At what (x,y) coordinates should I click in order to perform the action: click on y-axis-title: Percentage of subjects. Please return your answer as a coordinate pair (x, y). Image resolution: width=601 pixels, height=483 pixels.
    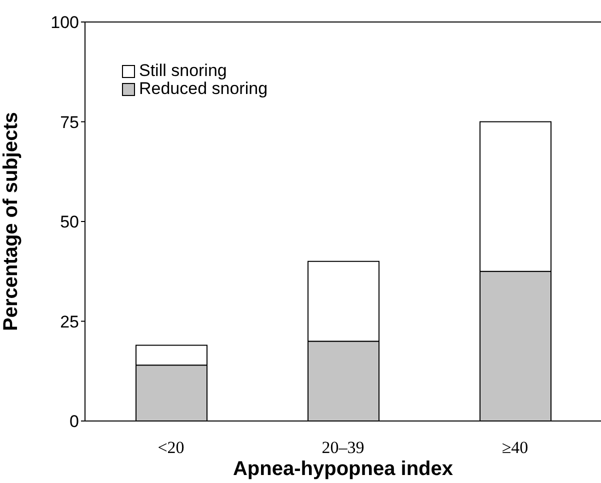
    Looking at the image, I should click on (11, 221).